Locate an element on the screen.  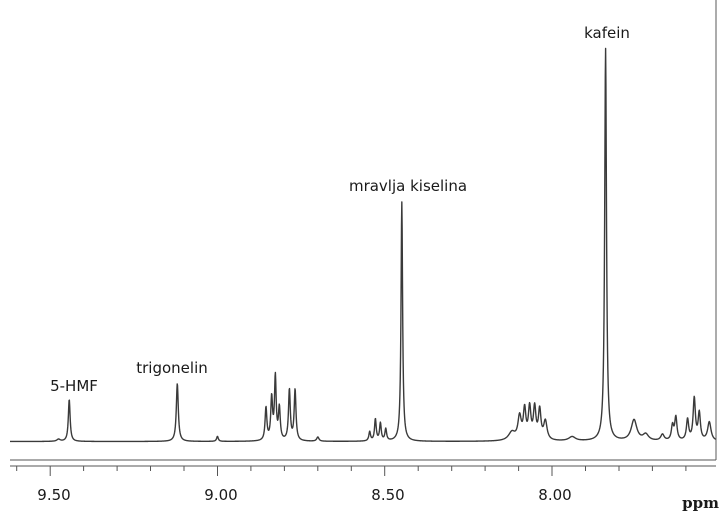
annotation-5-hmf: 5-HMF is located at coordinates (74, 386).